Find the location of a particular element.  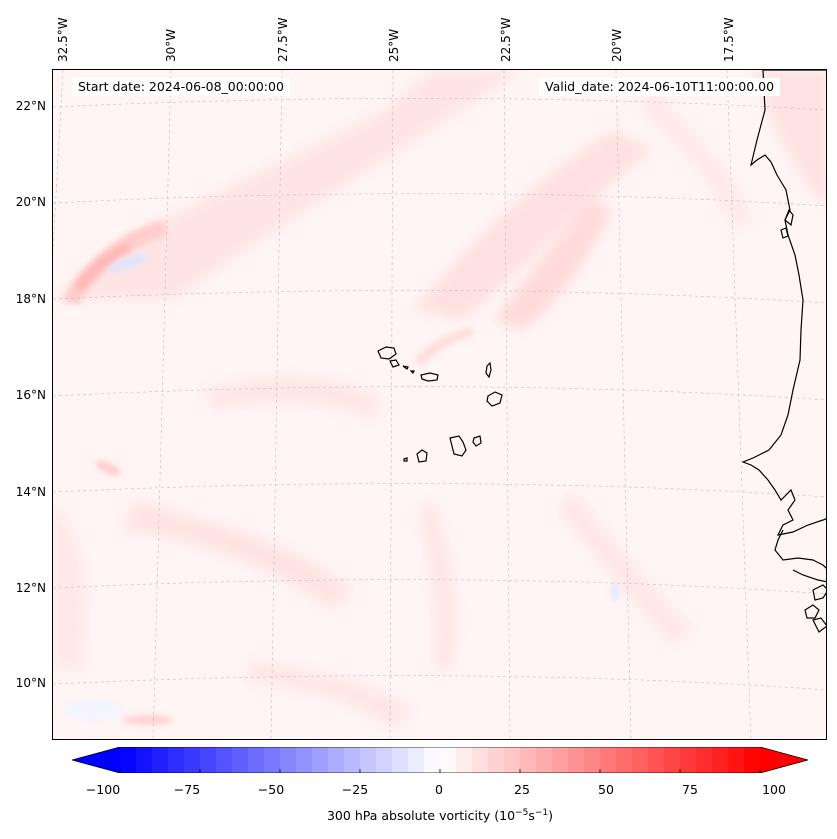

colorbar-label: 300 hPa absolute vorticity (10−5s−1) is located at coordinates (418, 815).